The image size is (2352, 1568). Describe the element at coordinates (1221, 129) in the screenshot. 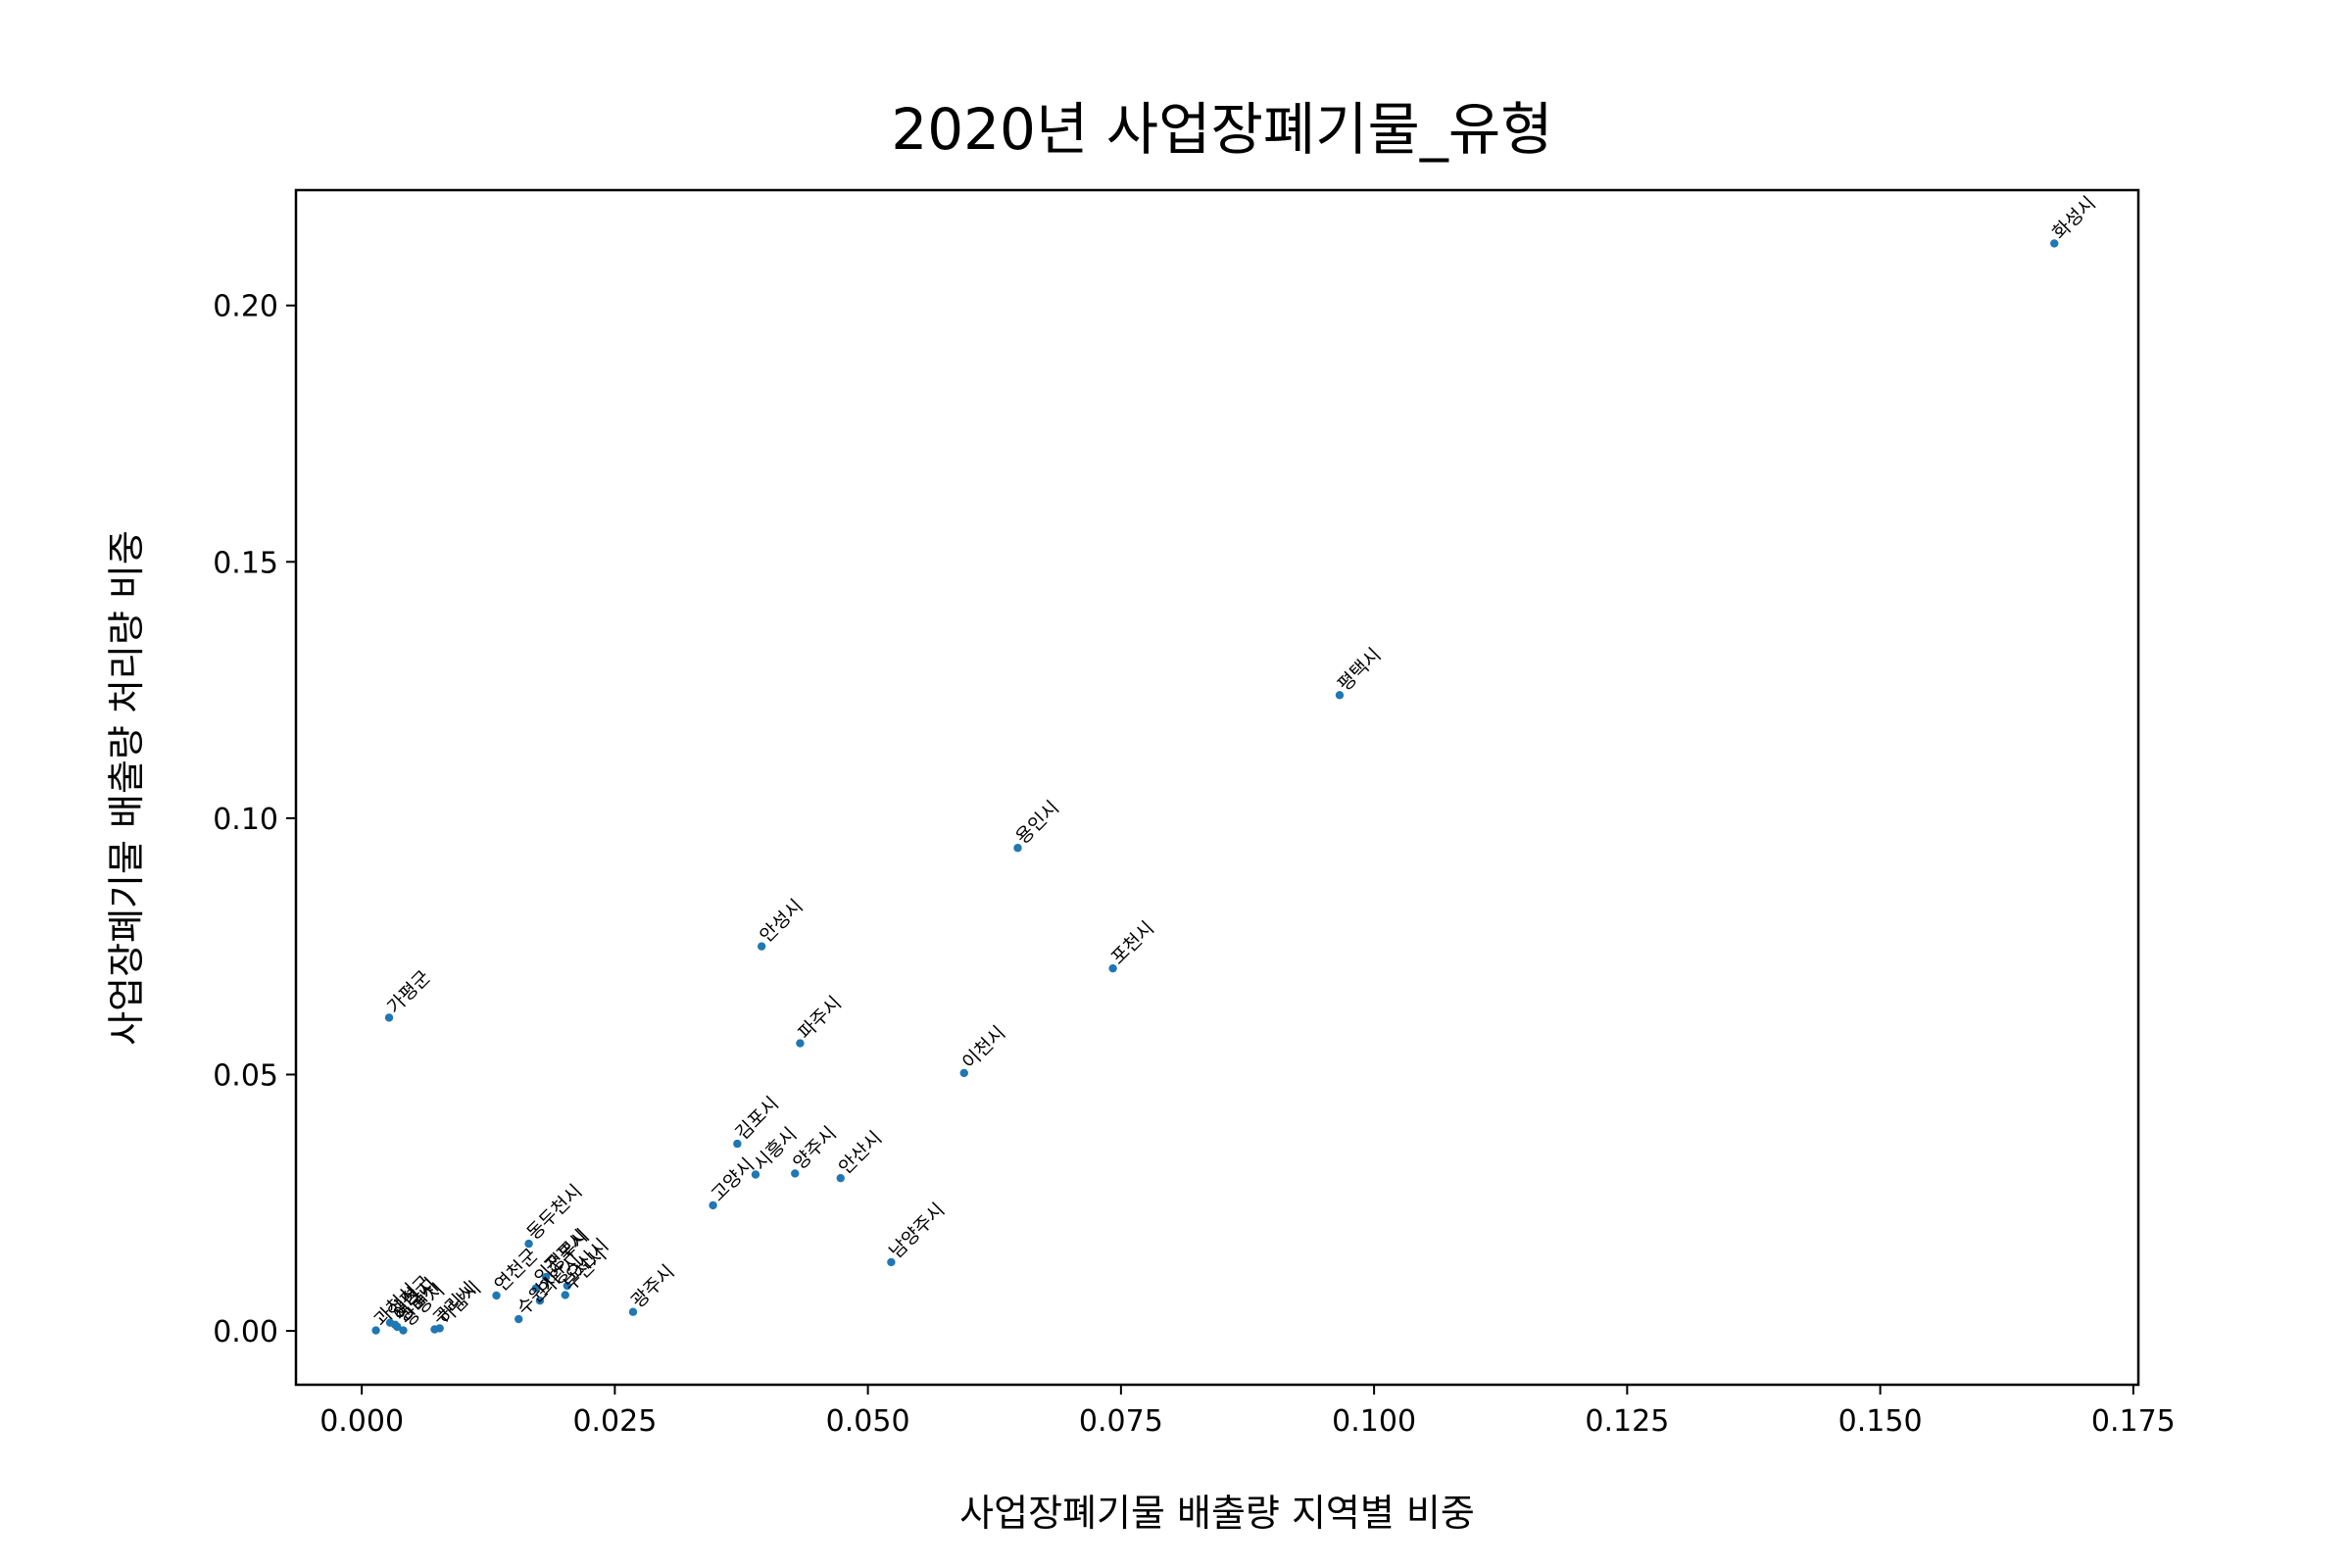

I see `chart-title: 2020년 사업장폐기물_유형` at that location.